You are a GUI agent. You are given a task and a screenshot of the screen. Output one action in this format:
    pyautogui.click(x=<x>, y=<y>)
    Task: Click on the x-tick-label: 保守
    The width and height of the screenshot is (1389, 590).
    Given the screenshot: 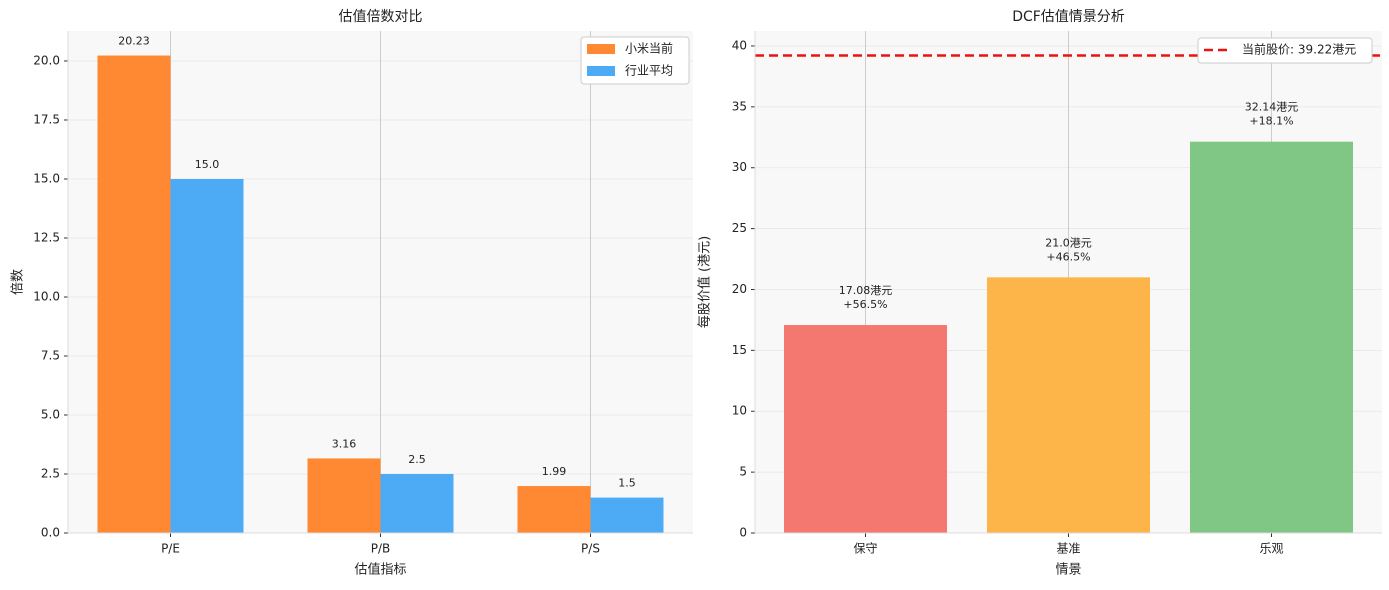 What is the action you would take?
    pyautogui.click(x=865, y=549)
    